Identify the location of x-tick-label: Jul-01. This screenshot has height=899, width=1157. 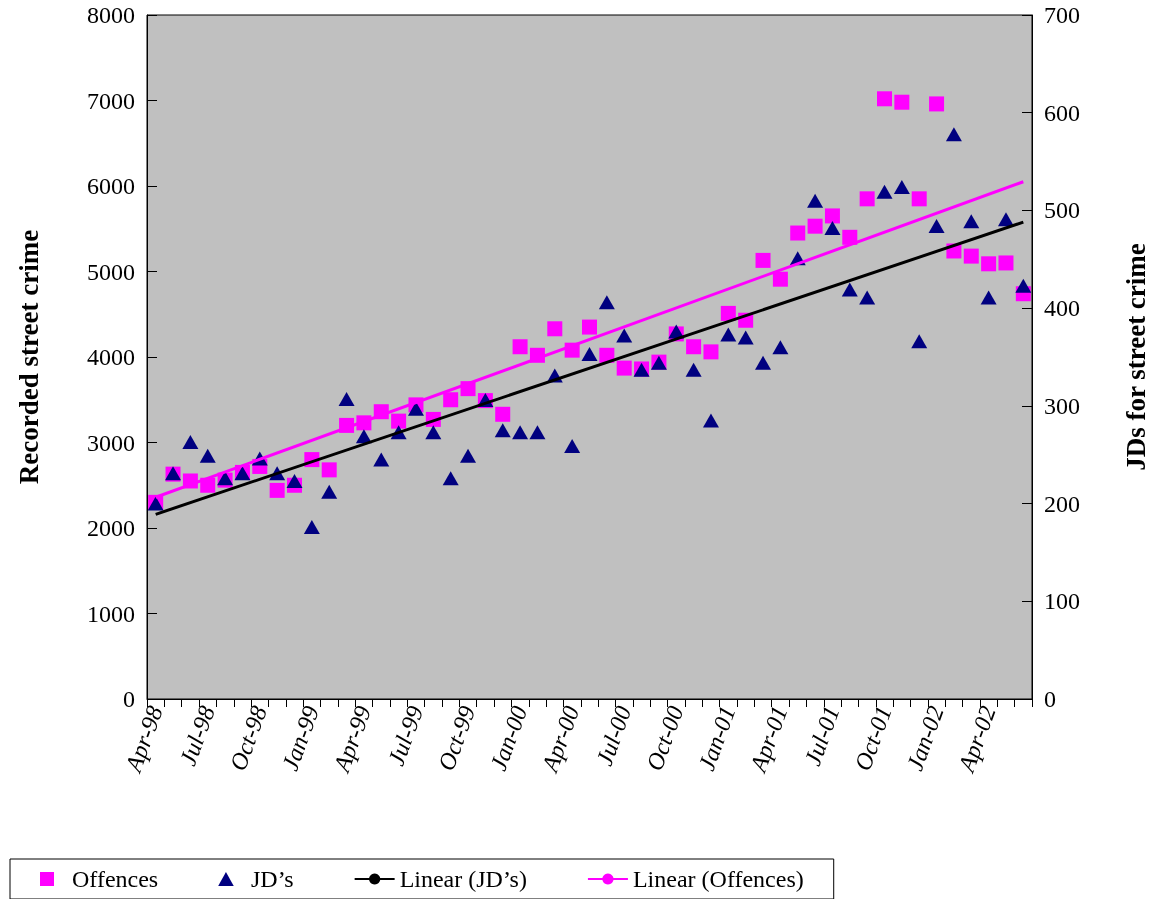
(822, 736).